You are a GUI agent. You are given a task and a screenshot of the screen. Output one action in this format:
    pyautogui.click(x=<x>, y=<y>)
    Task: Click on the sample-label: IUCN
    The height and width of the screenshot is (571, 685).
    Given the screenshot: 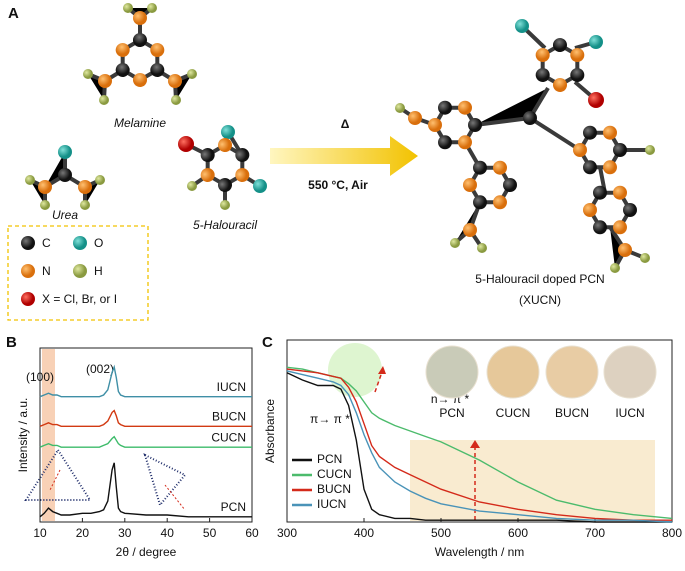 What is the action you would take?
    pyautogui.click(x=629, y=413)
    